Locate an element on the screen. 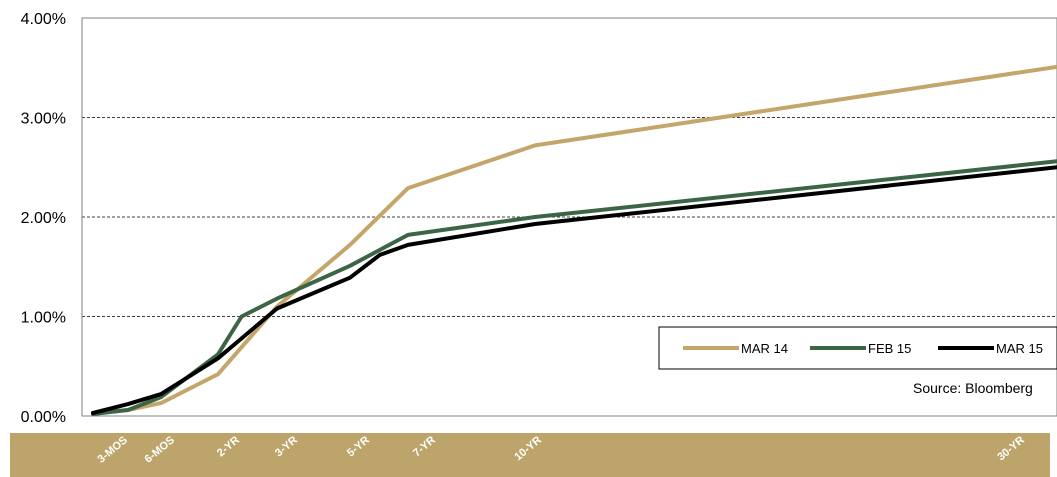 The height and width of the screenshot is (477, 1057). y-tick-label: 4.00% is located at coordinates (43, 19).